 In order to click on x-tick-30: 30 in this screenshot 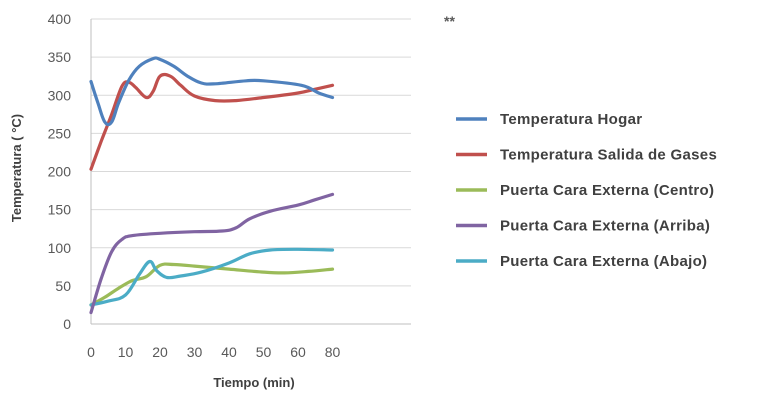, I will do `click(195, 352)`.